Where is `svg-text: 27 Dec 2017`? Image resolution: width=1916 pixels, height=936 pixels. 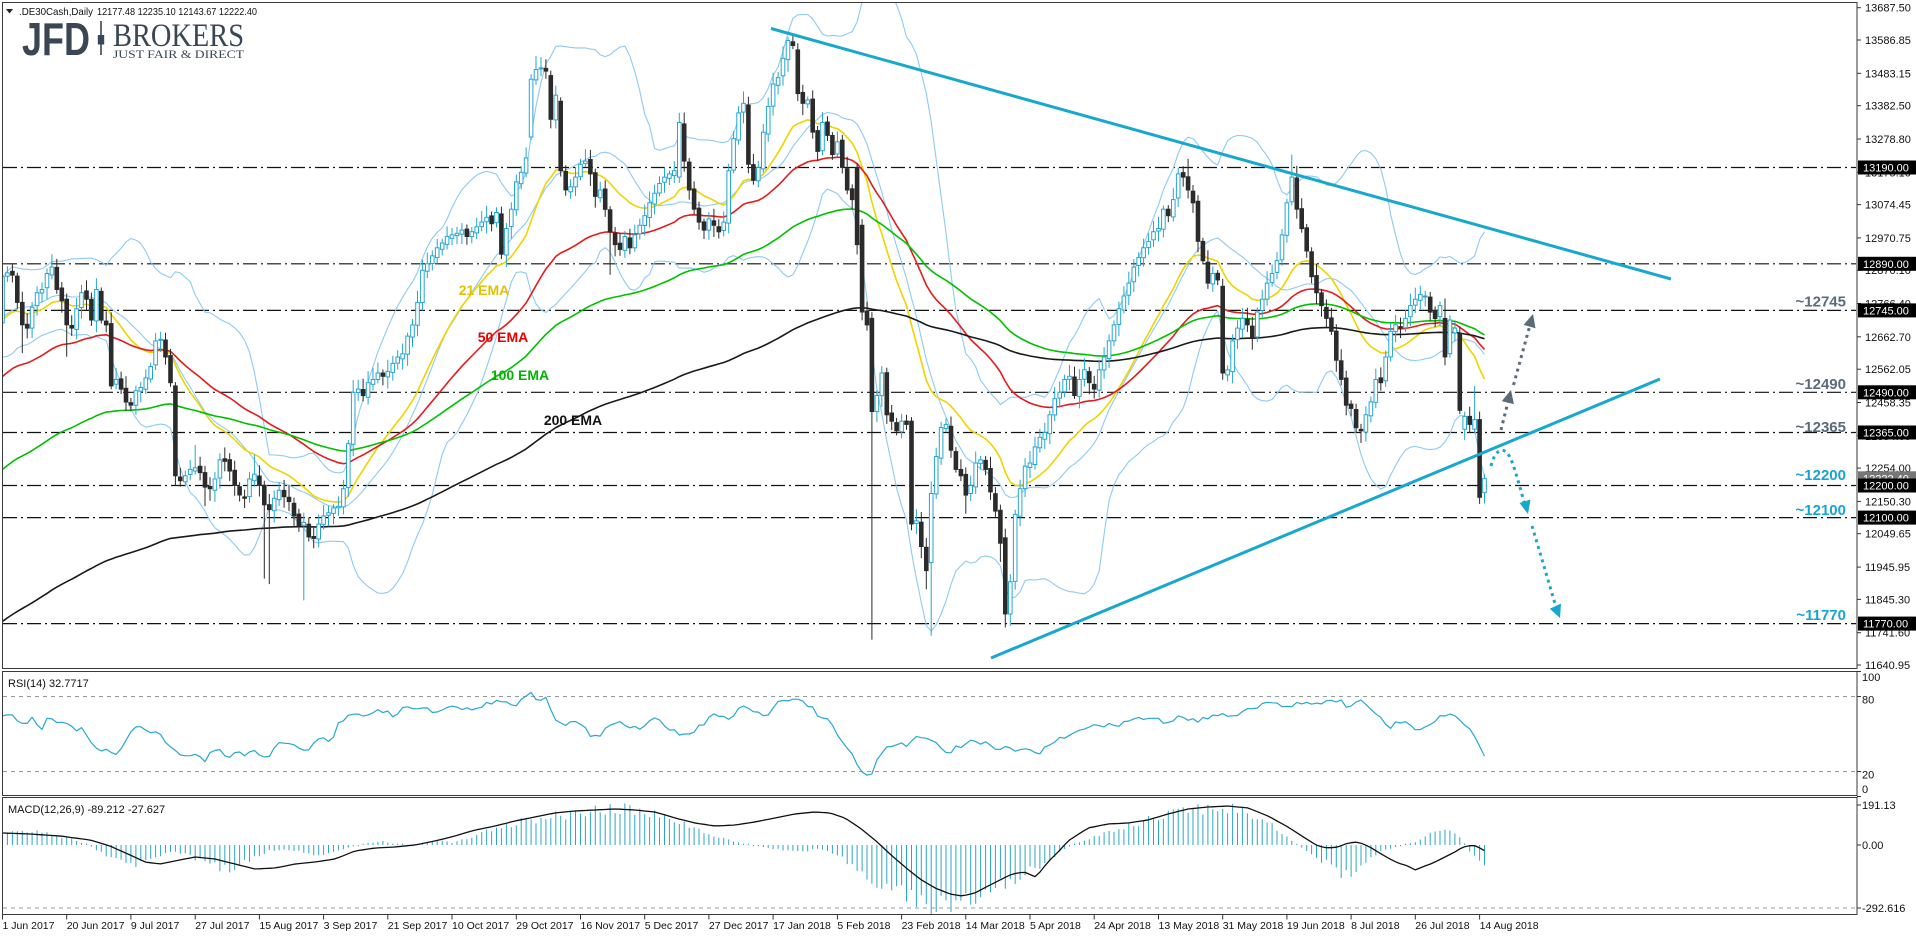
svg-text: 27 Dec 2017 is located at coordinates (739, 926).